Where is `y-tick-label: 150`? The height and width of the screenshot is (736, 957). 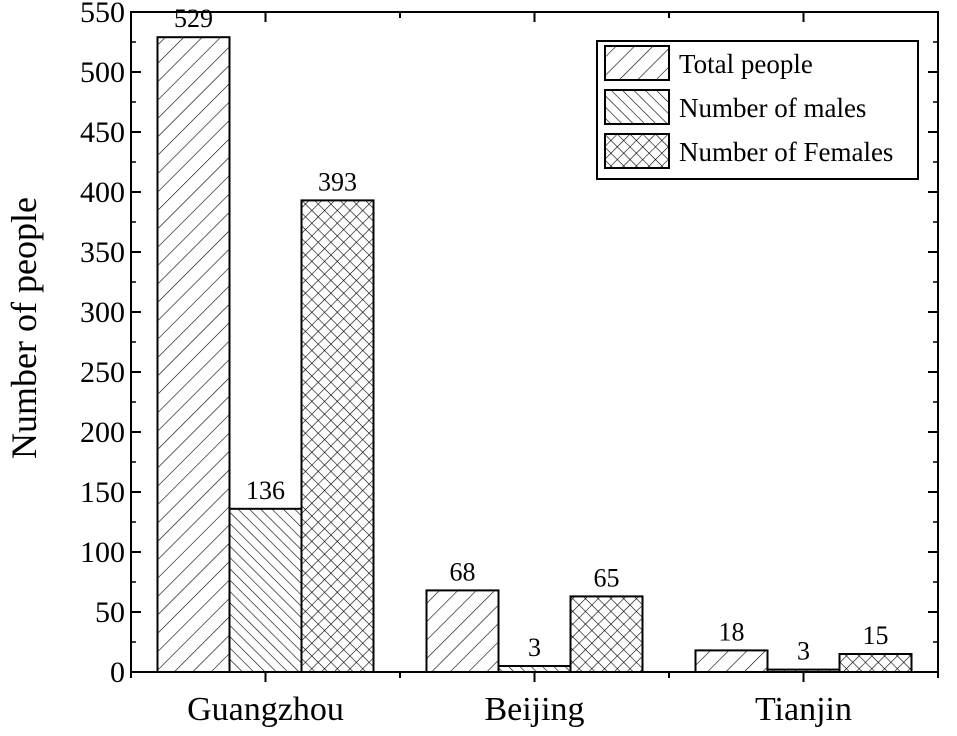 y-tick-label: 150 is located at coordinates (102, 492).